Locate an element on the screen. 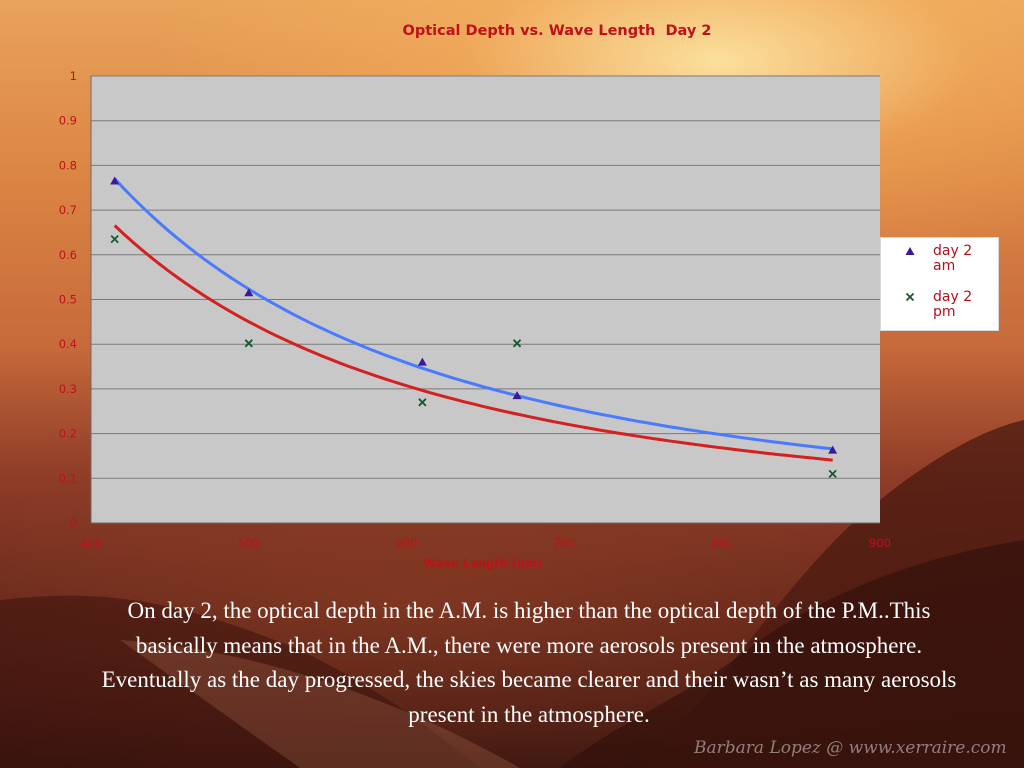 This screenshot has height=768, width=1024. legend-item-day2-am: day 2 am is located at coordinates (940, 262).